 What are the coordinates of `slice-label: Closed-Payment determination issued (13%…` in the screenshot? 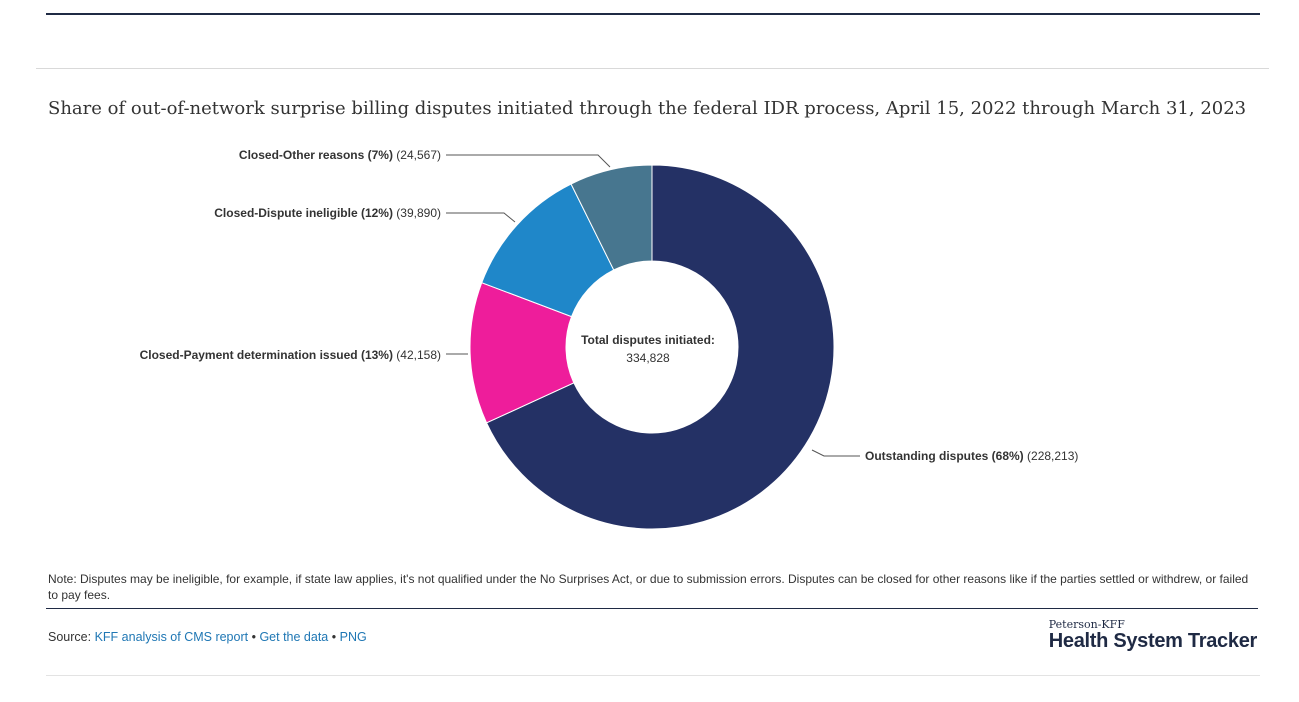 It's located at (290, 355).